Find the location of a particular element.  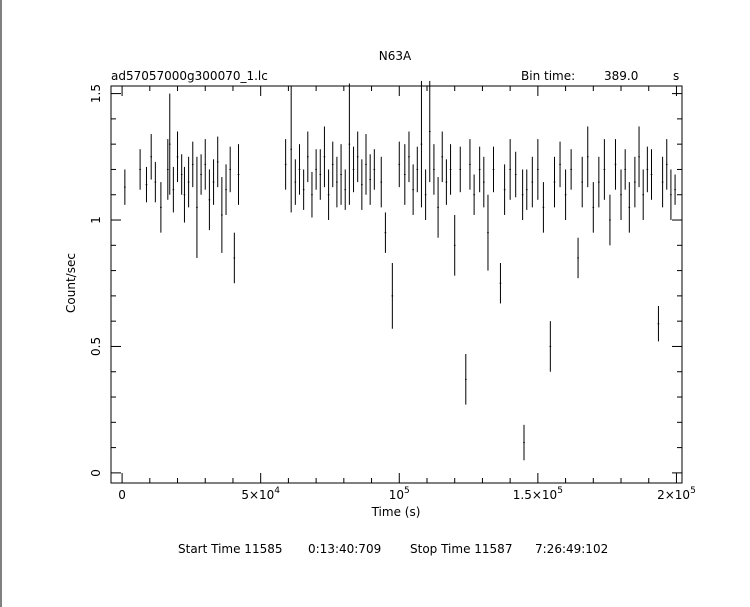

bin-time-value: 389.0 is located at coordinates (621, 76).